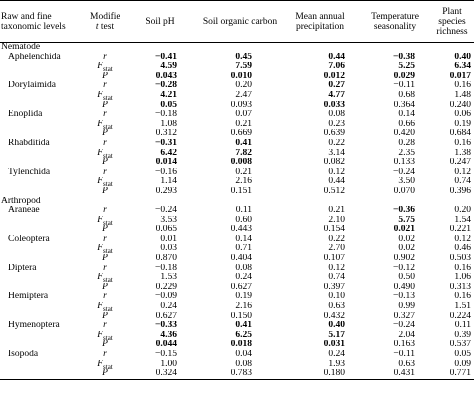 The image size is (474, 417). I want to click on value-cell: 2.16, so click(243, 307).